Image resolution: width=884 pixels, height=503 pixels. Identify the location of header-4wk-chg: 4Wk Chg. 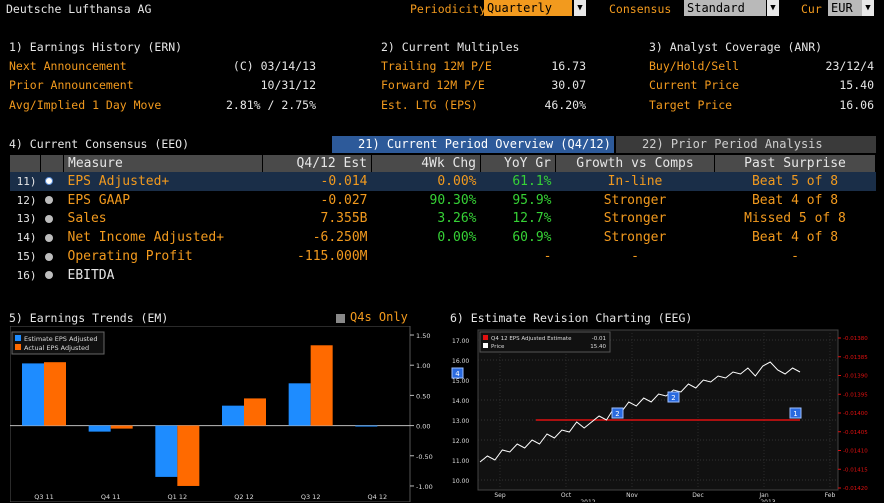
(426, 163).